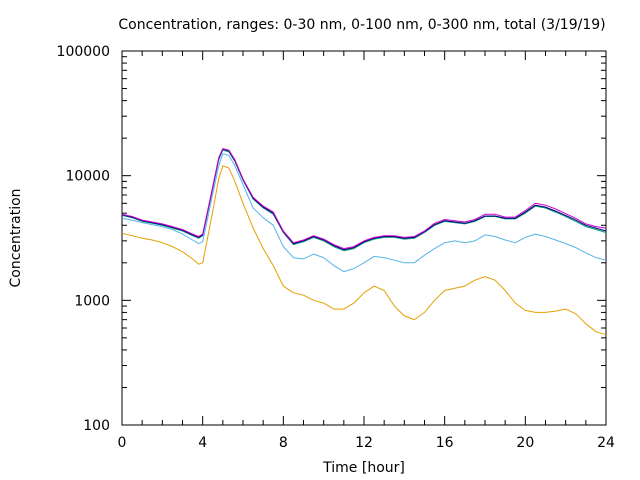 This screenshot has width=640, height=480. What do you see at coordinates (96, 426) in the screenshot?
I see `y-tick-label: 100` at bounding box center [96, 426].